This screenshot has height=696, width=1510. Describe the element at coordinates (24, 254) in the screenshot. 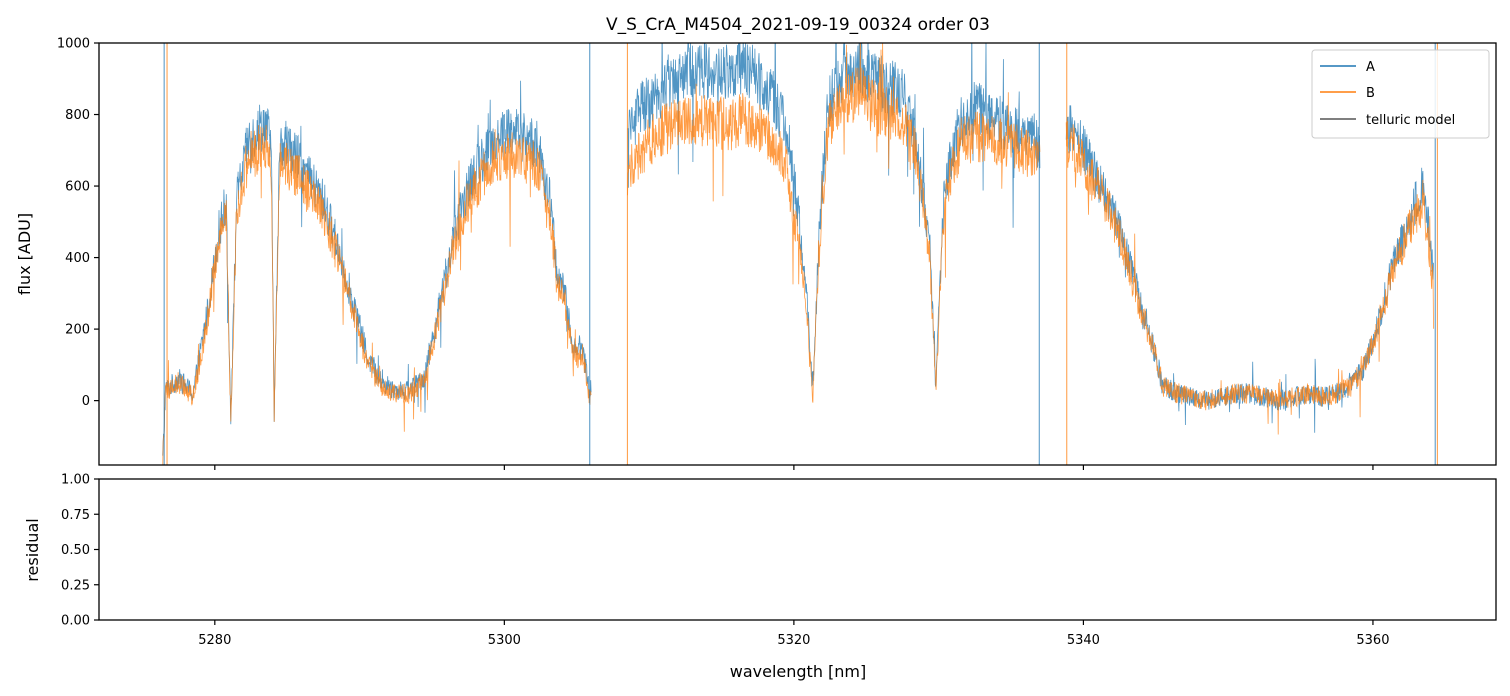

I see `flux-y-axis-label: flux [ADU]` at that location.